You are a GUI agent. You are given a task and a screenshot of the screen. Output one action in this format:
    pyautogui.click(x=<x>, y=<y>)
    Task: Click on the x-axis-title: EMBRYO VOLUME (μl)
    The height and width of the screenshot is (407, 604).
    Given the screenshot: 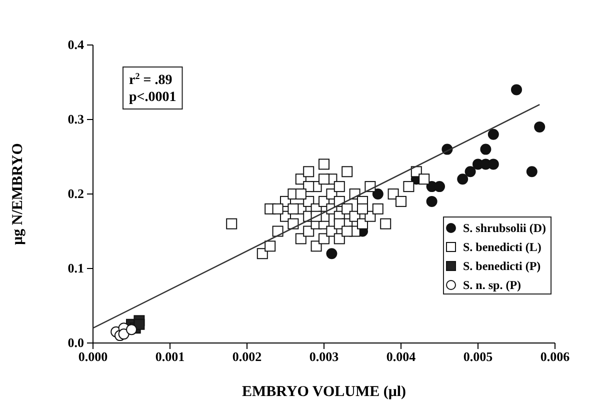 What is the action you would take?
    pyautogui.click(x=324, y=392)
    